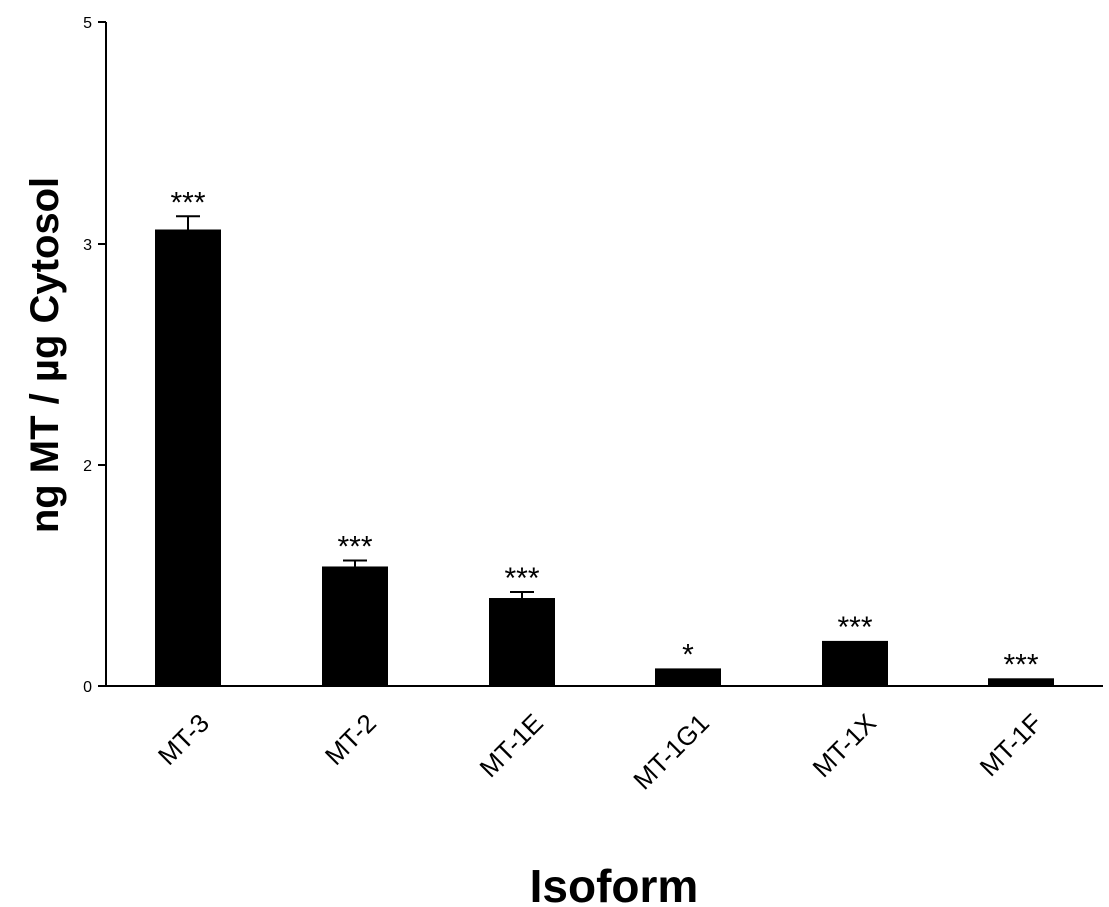 The height and width of the screenshot is (907, 1109). Describe the element at coordinates (1011, 745) in the screenshot. I see `category-label: MT-1F` at that location.